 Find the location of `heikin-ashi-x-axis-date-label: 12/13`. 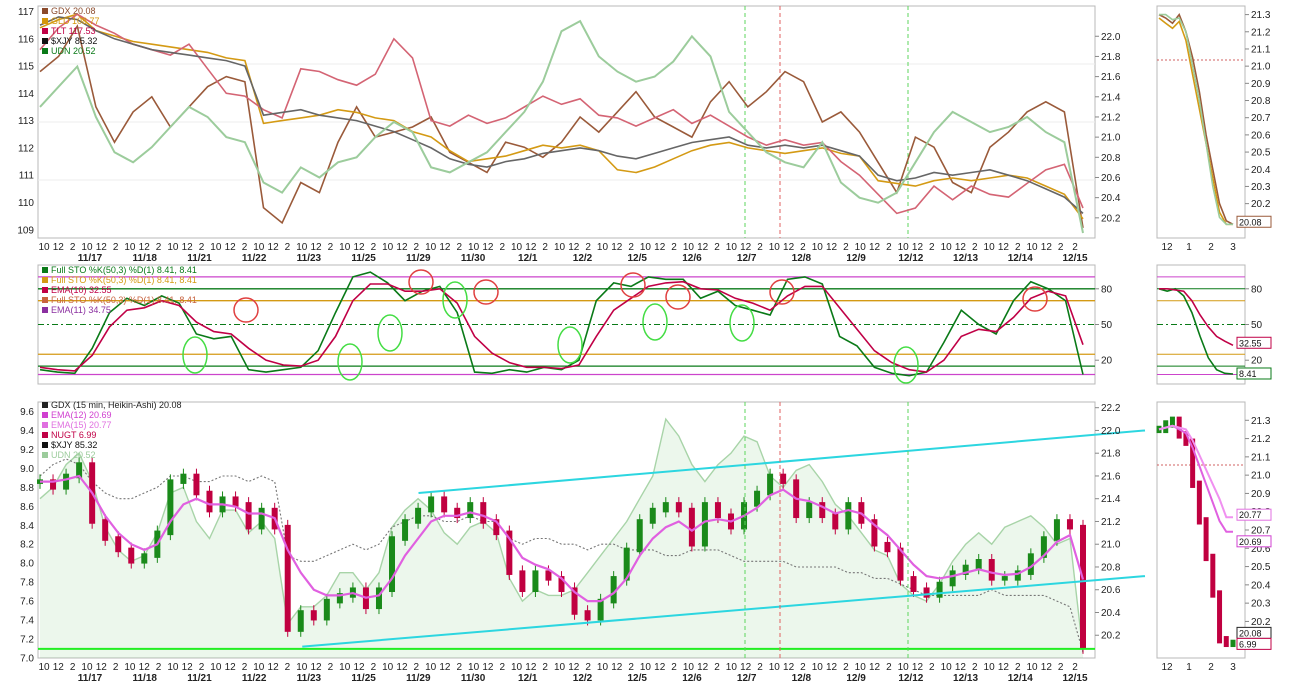

heikin-ashi-x-axis-date-label: 12/13 is located at coordinates (965, 678).